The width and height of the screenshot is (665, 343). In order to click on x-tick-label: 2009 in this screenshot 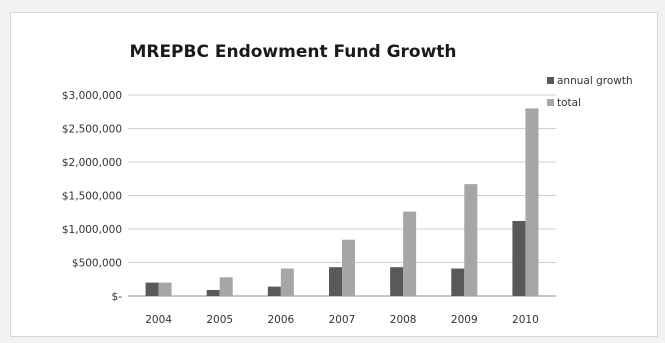, I will do `click(464, 320)`.